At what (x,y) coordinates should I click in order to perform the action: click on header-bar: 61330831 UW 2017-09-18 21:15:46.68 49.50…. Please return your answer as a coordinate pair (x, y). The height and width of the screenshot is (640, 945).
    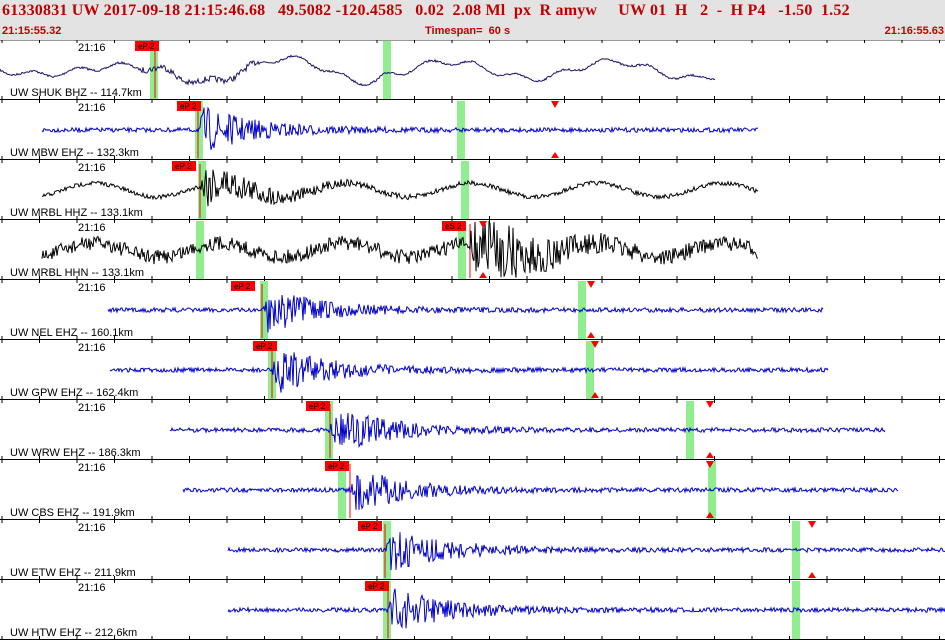
    Looking at the image, I should click on (472, 20).